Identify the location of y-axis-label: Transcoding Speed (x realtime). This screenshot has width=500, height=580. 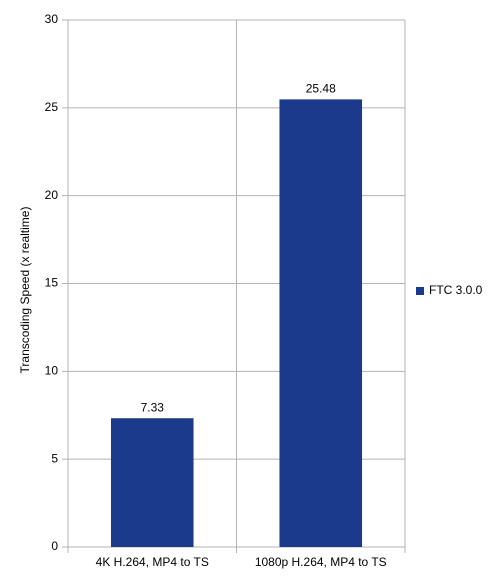
(25, 290).